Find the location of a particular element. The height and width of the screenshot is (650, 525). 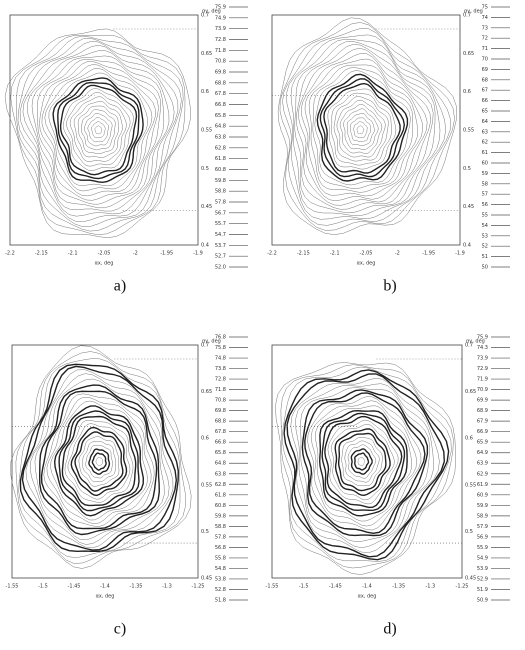

legend-label: 70.9 is located at coordinates (482, 390).